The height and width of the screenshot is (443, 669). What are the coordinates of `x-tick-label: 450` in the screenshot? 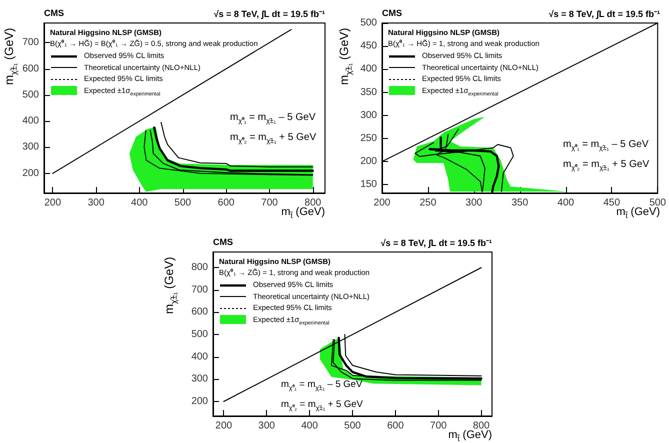 It's located at (611, 203).